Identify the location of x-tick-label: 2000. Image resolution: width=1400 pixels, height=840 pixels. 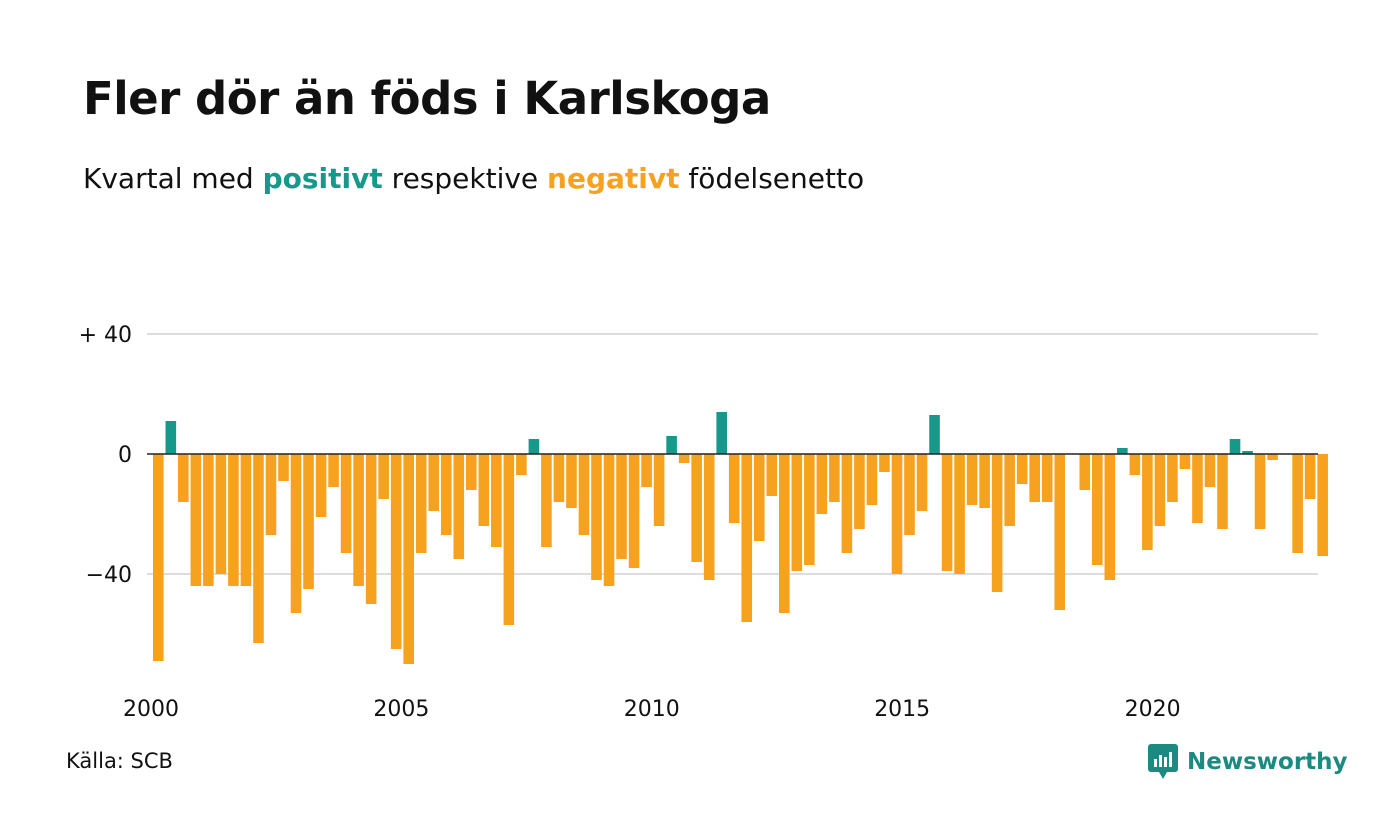
(151, 709).